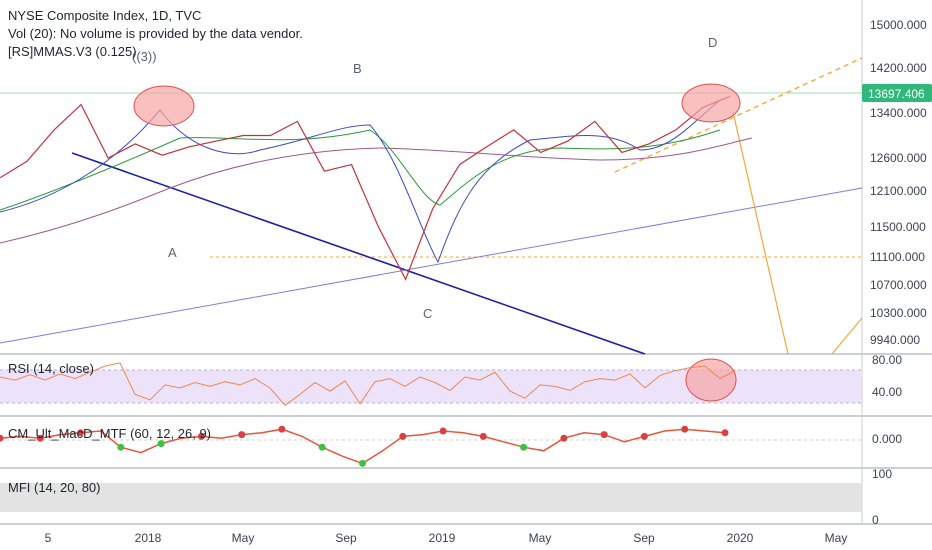 This screenshot has height=550, width=932. Describe the element at coordinates (368, 384) in the screenshot. I see `rsi-line` at that location.